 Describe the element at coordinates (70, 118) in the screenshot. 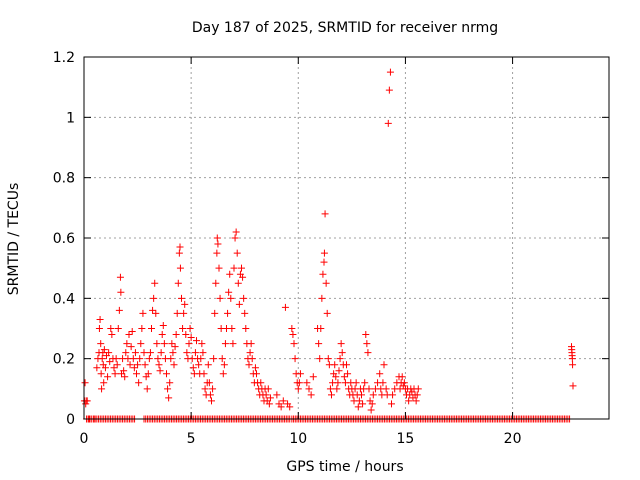

I see `y-tick-label: 1` at that location.